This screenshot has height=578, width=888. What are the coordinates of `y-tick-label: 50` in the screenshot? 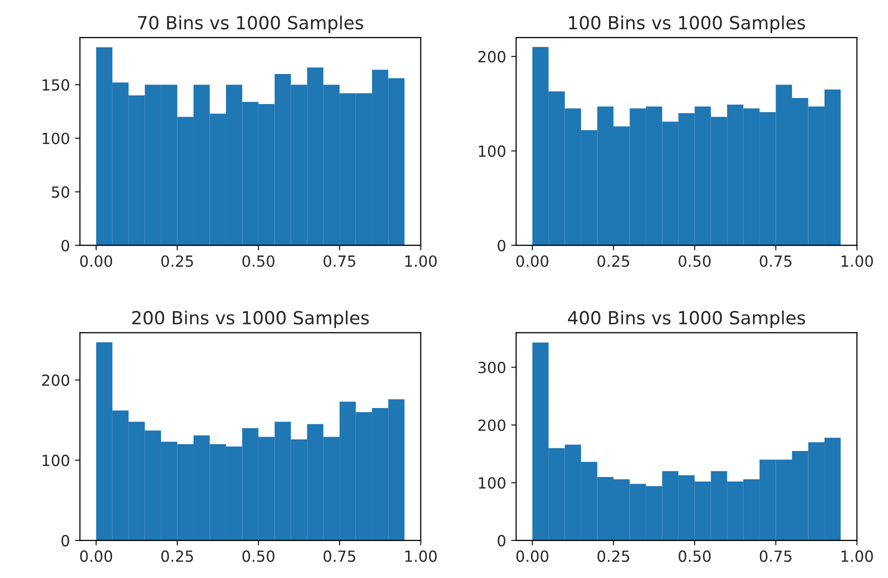 It's located at (61, 192).